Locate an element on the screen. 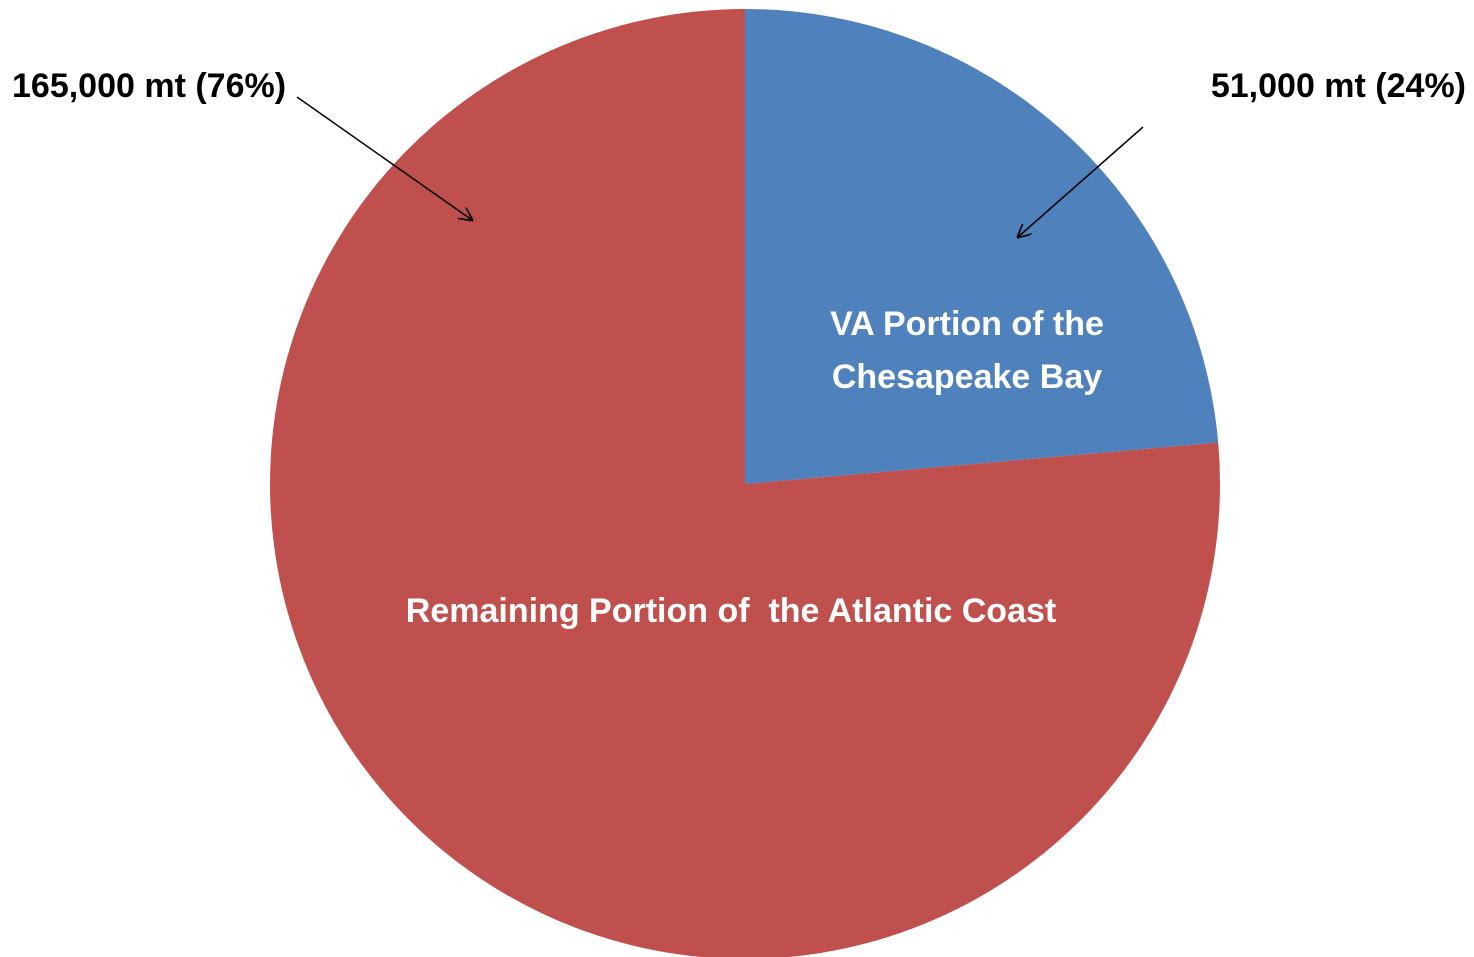  slice-label: VA Portion of the Chesapeake Bay is located at coordinates (972, 350).